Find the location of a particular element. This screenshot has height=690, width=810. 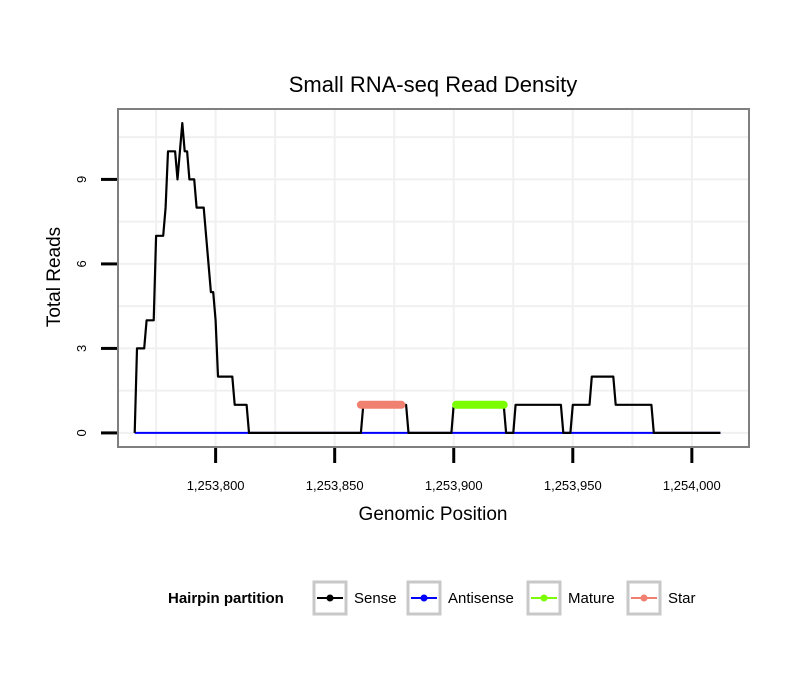

legend-label-star: Star is located at coordinates (682, 598).